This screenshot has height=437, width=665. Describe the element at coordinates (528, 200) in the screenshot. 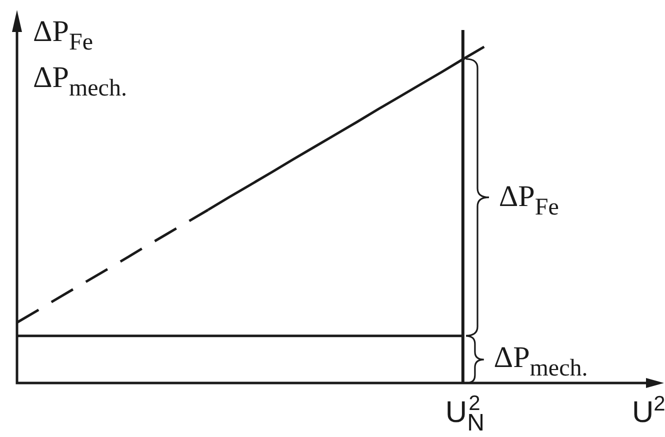

I see `annotation: ΔP$_{Fe}$` at that location.